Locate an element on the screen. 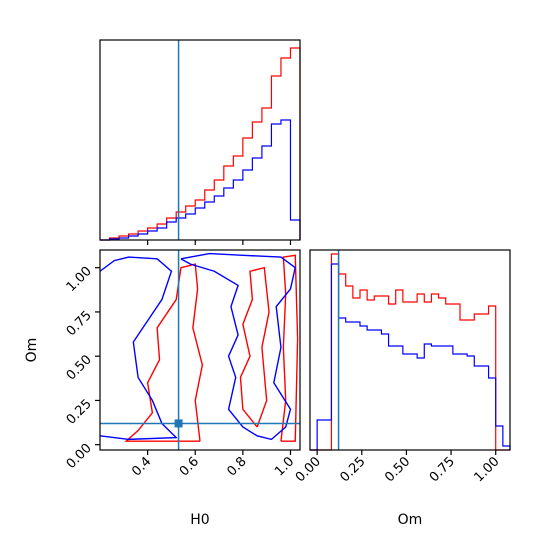  hist-H0-plot-area is located at coordinates (200, 140).